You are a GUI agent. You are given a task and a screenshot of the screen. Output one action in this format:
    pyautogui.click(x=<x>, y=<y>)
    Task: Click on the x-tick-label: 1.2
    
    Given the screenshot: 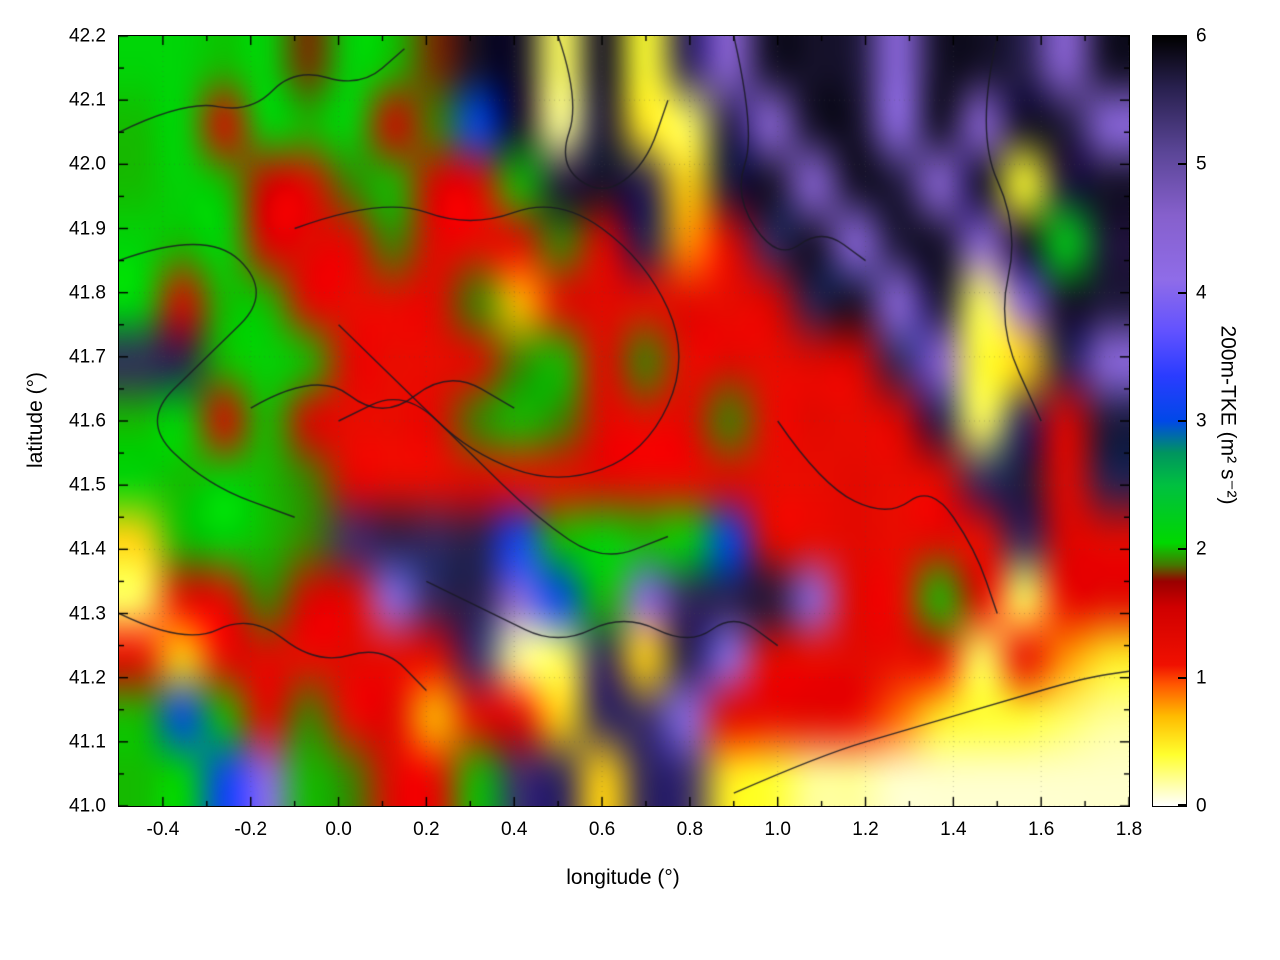 What is the action you would take?
    pyautogui.click(x=865, y=829)
    